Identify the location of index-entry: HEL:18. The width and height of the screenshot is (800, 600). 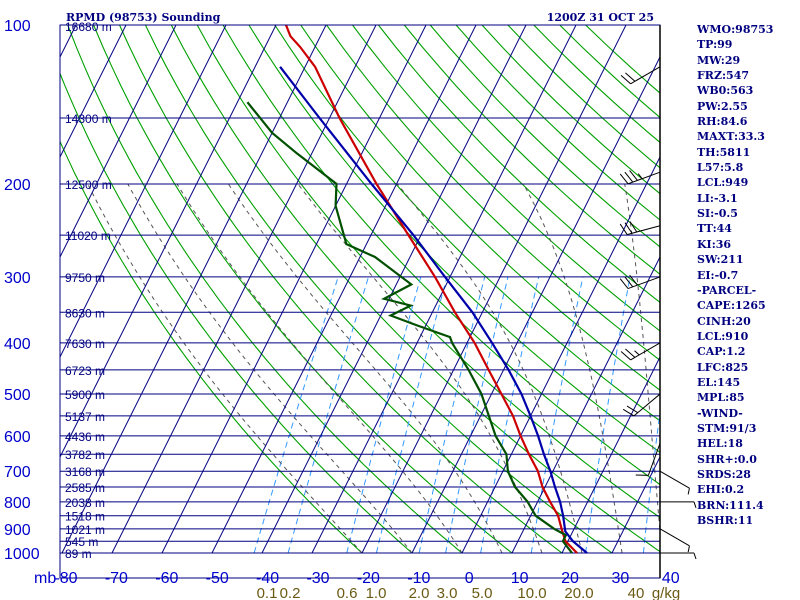
(720, 444).